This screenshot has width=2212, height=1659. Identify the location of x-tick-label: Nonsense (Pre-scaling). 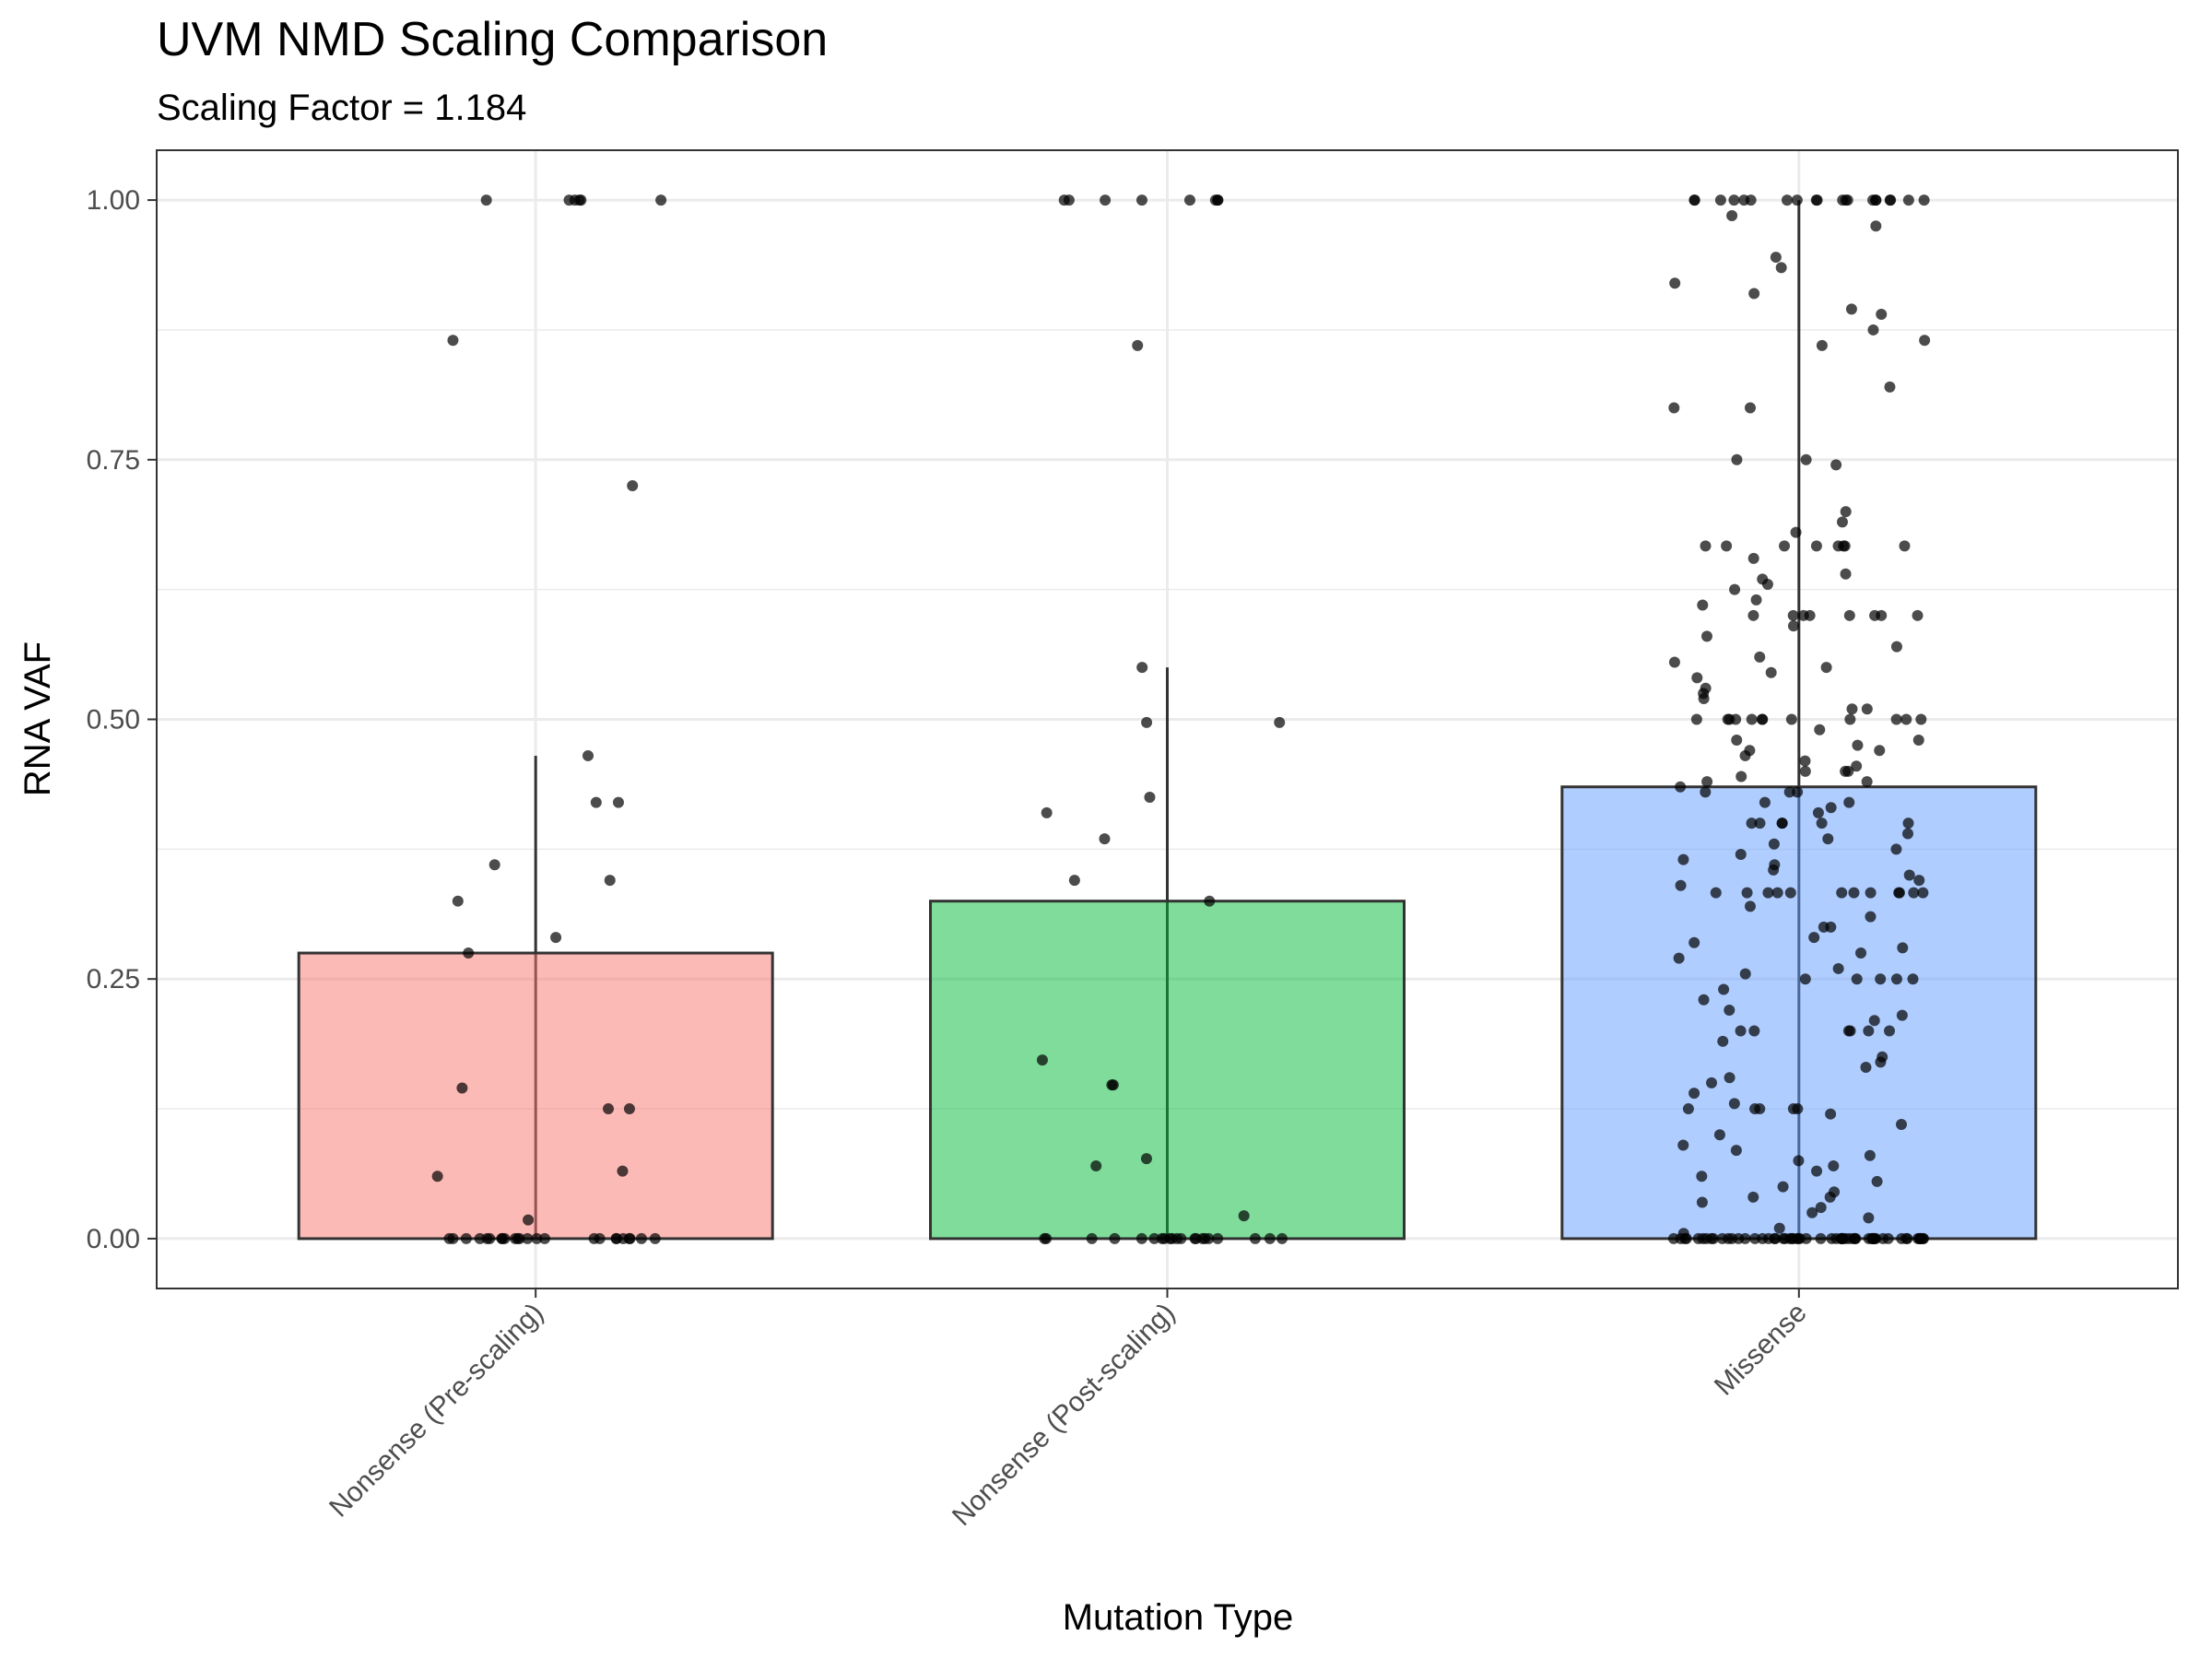
(436, 1411).